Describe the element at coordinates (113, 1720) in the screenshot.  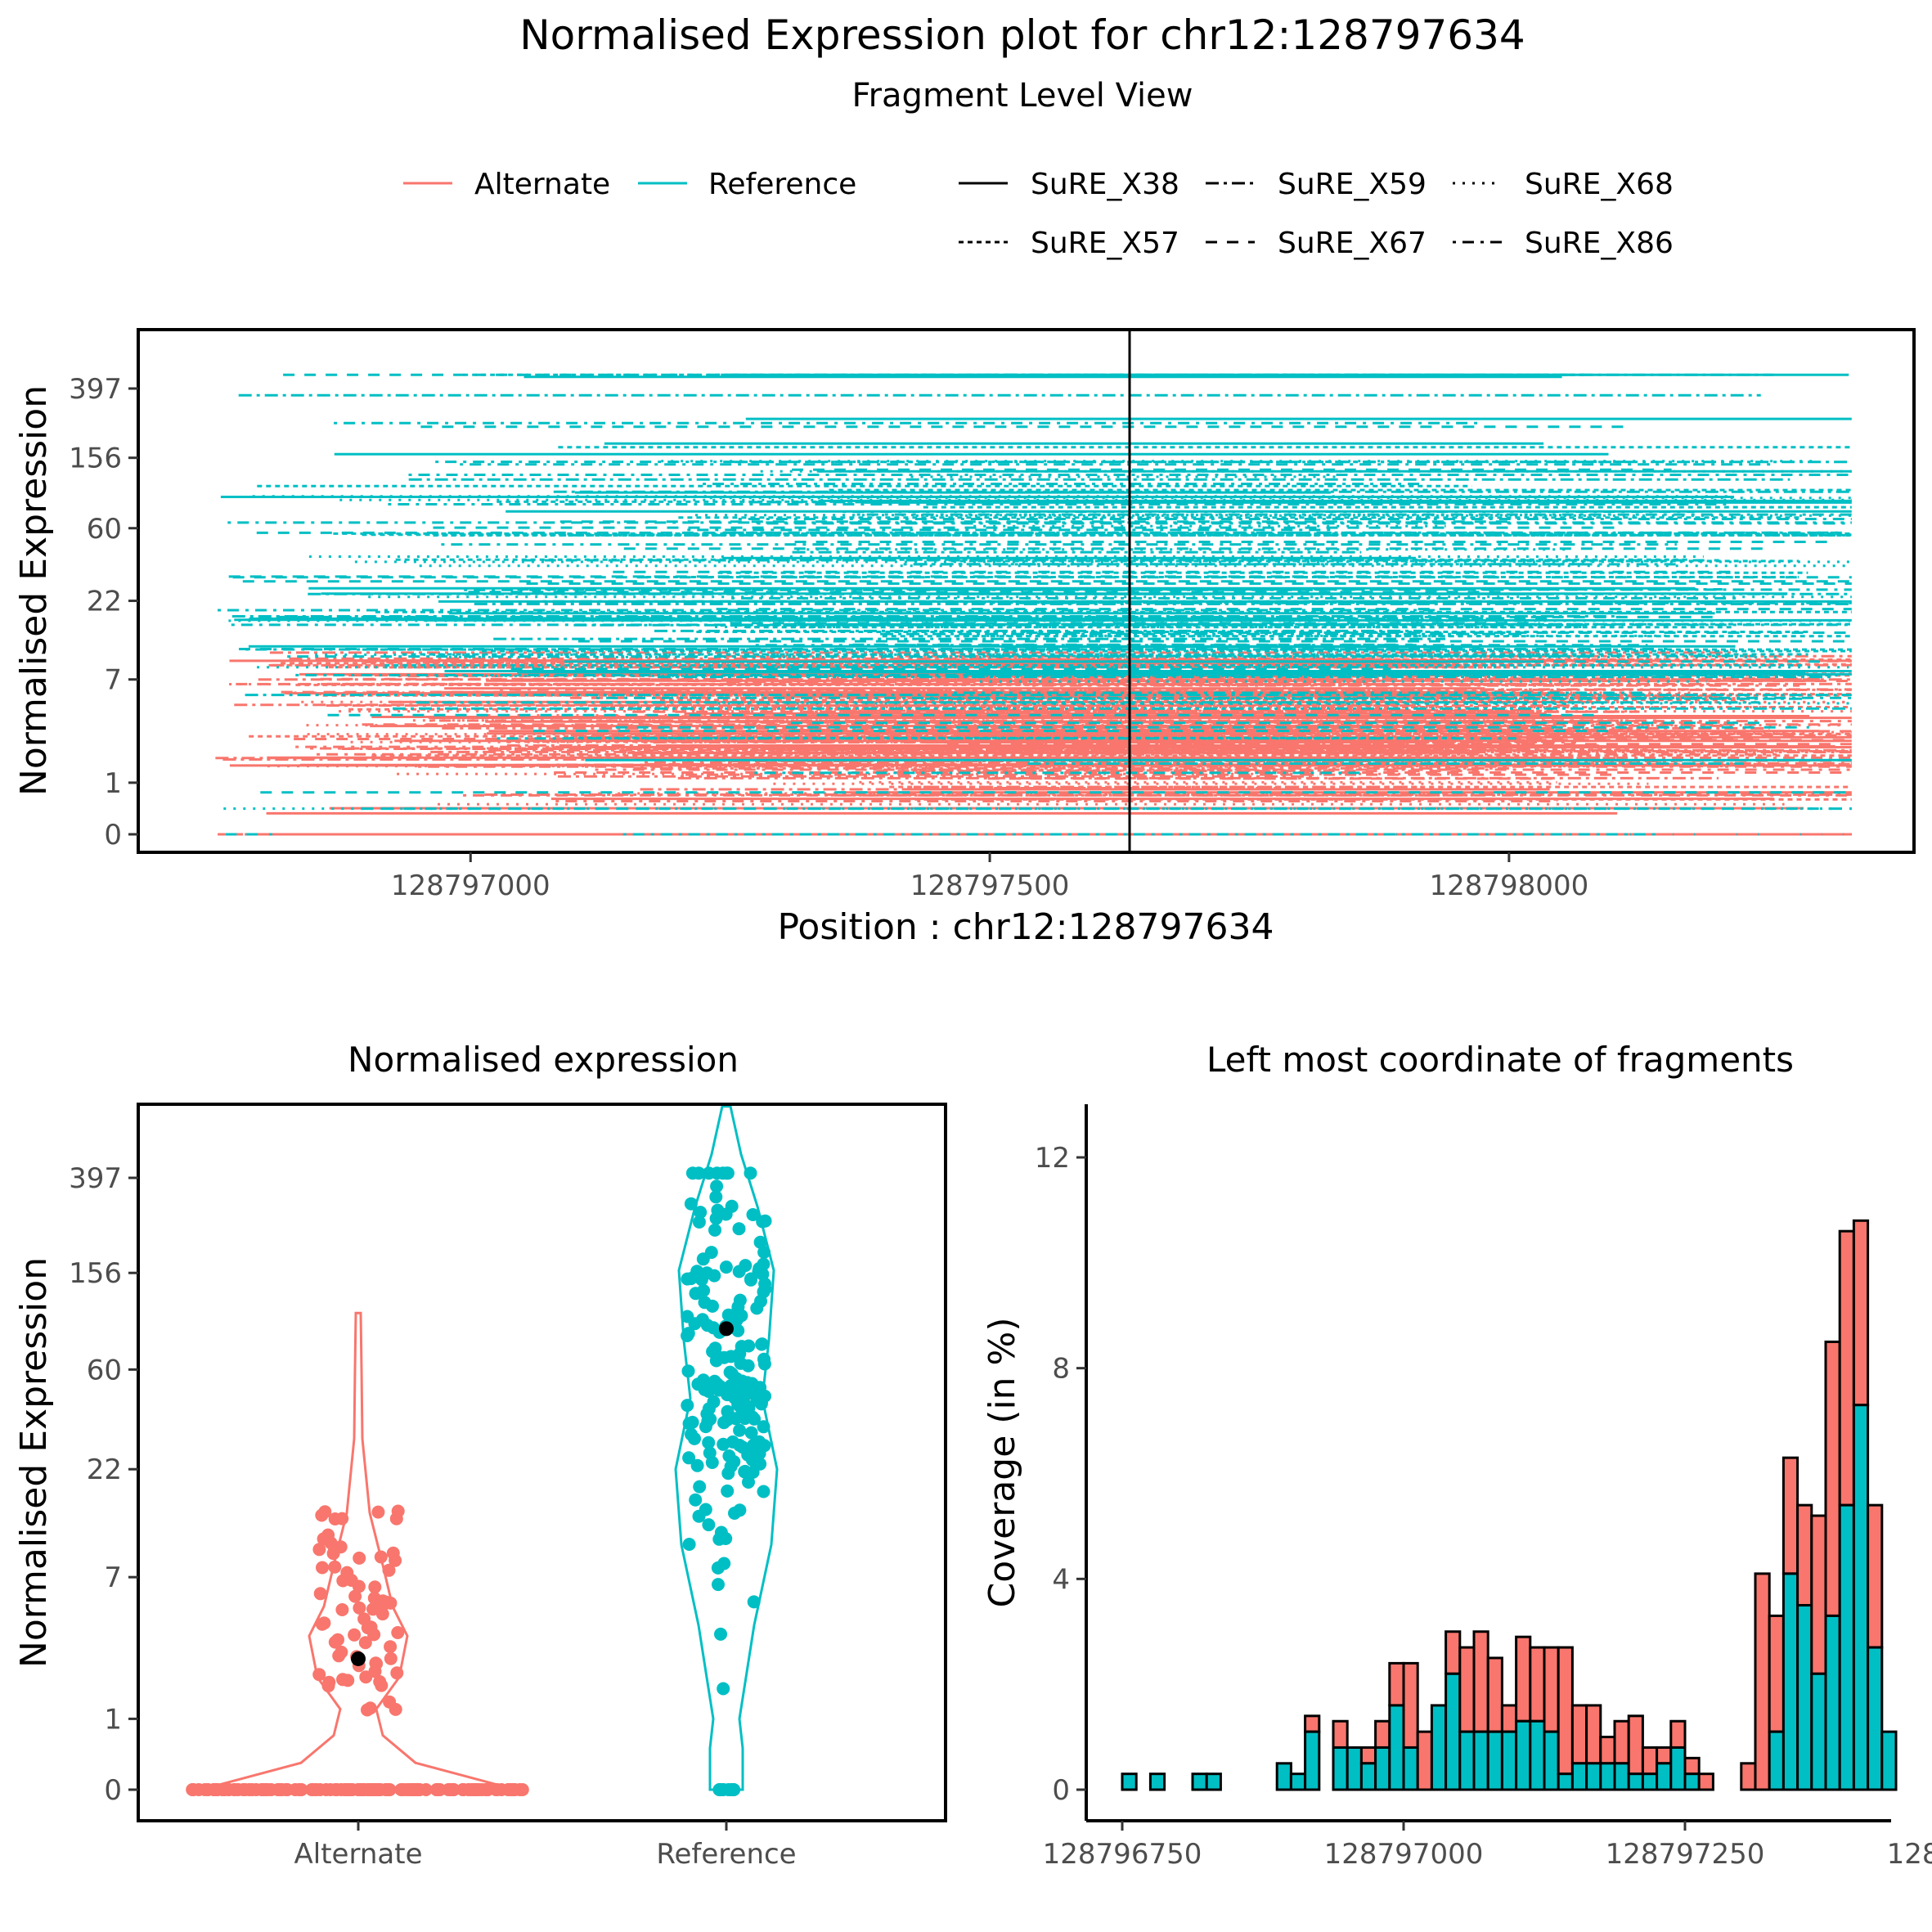
I see `y-tick-label: 1` at that location.